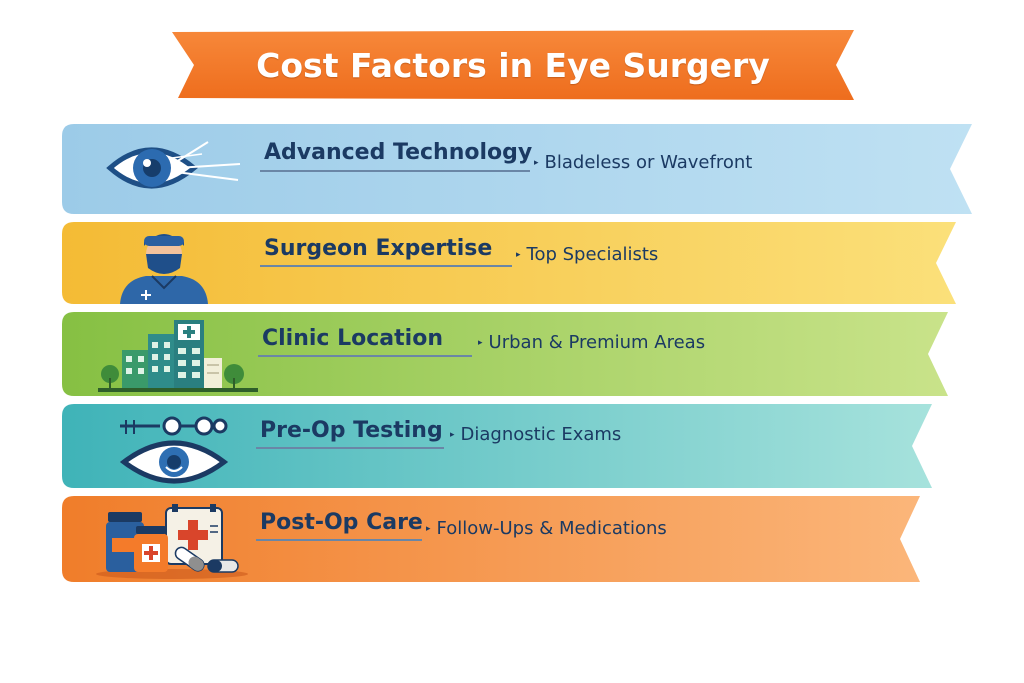 The width and height of the screenshot is (1024, 683). I want to click on page-title: Cost Factors in Eye Surgery, so click(513, 65).